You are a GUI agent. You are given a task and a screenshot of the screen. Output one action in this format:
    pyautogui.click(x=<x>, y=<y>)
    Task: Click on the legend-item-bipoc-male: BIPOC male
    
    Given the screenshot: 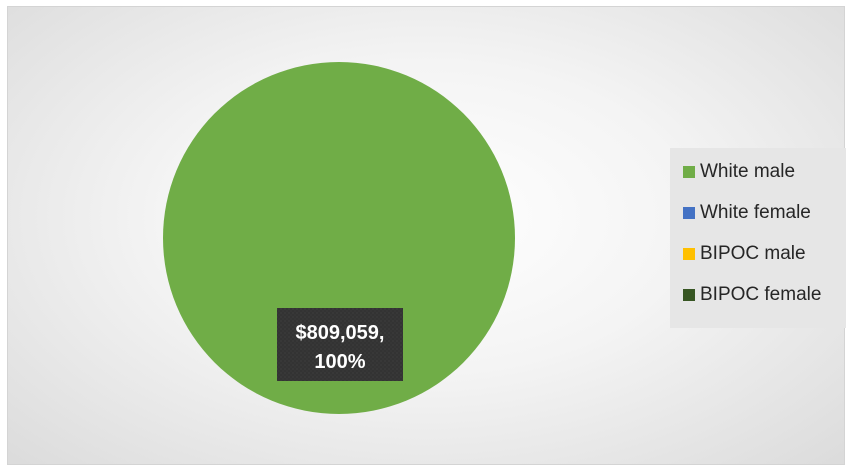 What is the action you would take?
    pyautogui.click(x=744, y=254)
    